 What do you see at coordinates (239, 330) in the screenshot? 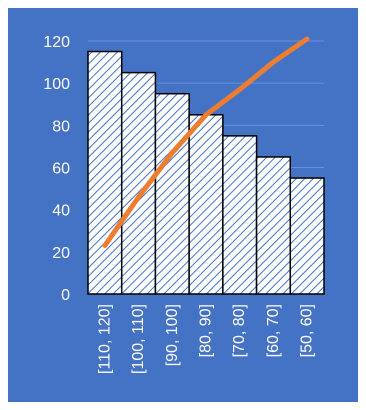
I see `x-tick-label: [70, 80]` at bounding box center [239, 330].